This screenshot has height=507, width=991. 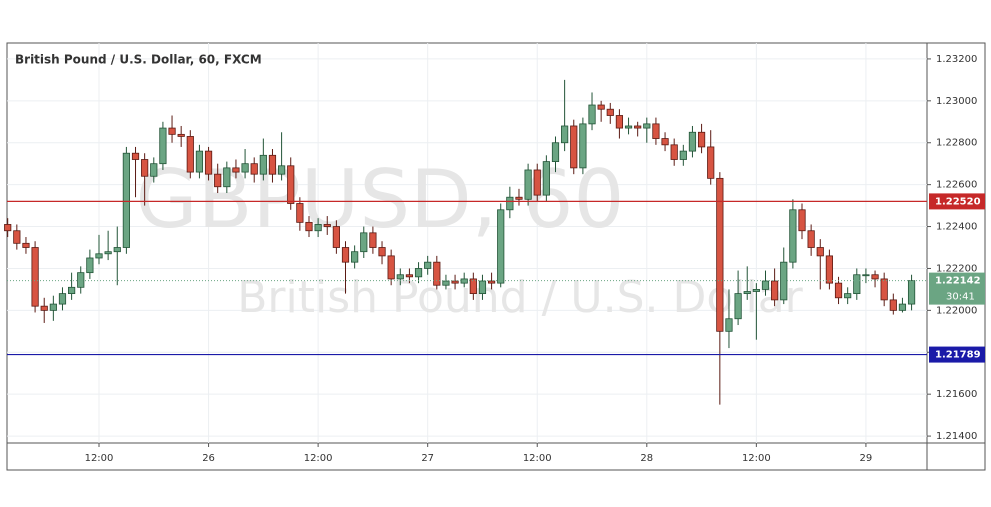 I want to click on last-price-label: 1.22142, so click(x=958, y=281).